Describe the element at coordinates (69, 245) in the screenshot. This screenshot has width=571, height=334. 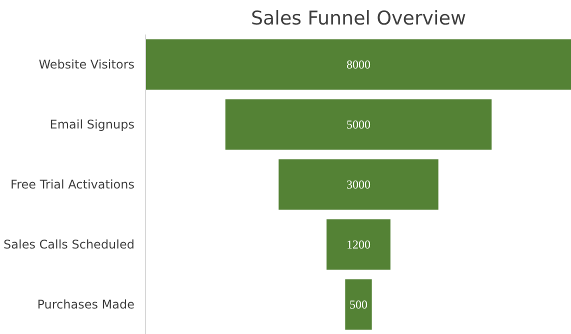
I see `category-label: Sales Calls Scheduled` at that location.